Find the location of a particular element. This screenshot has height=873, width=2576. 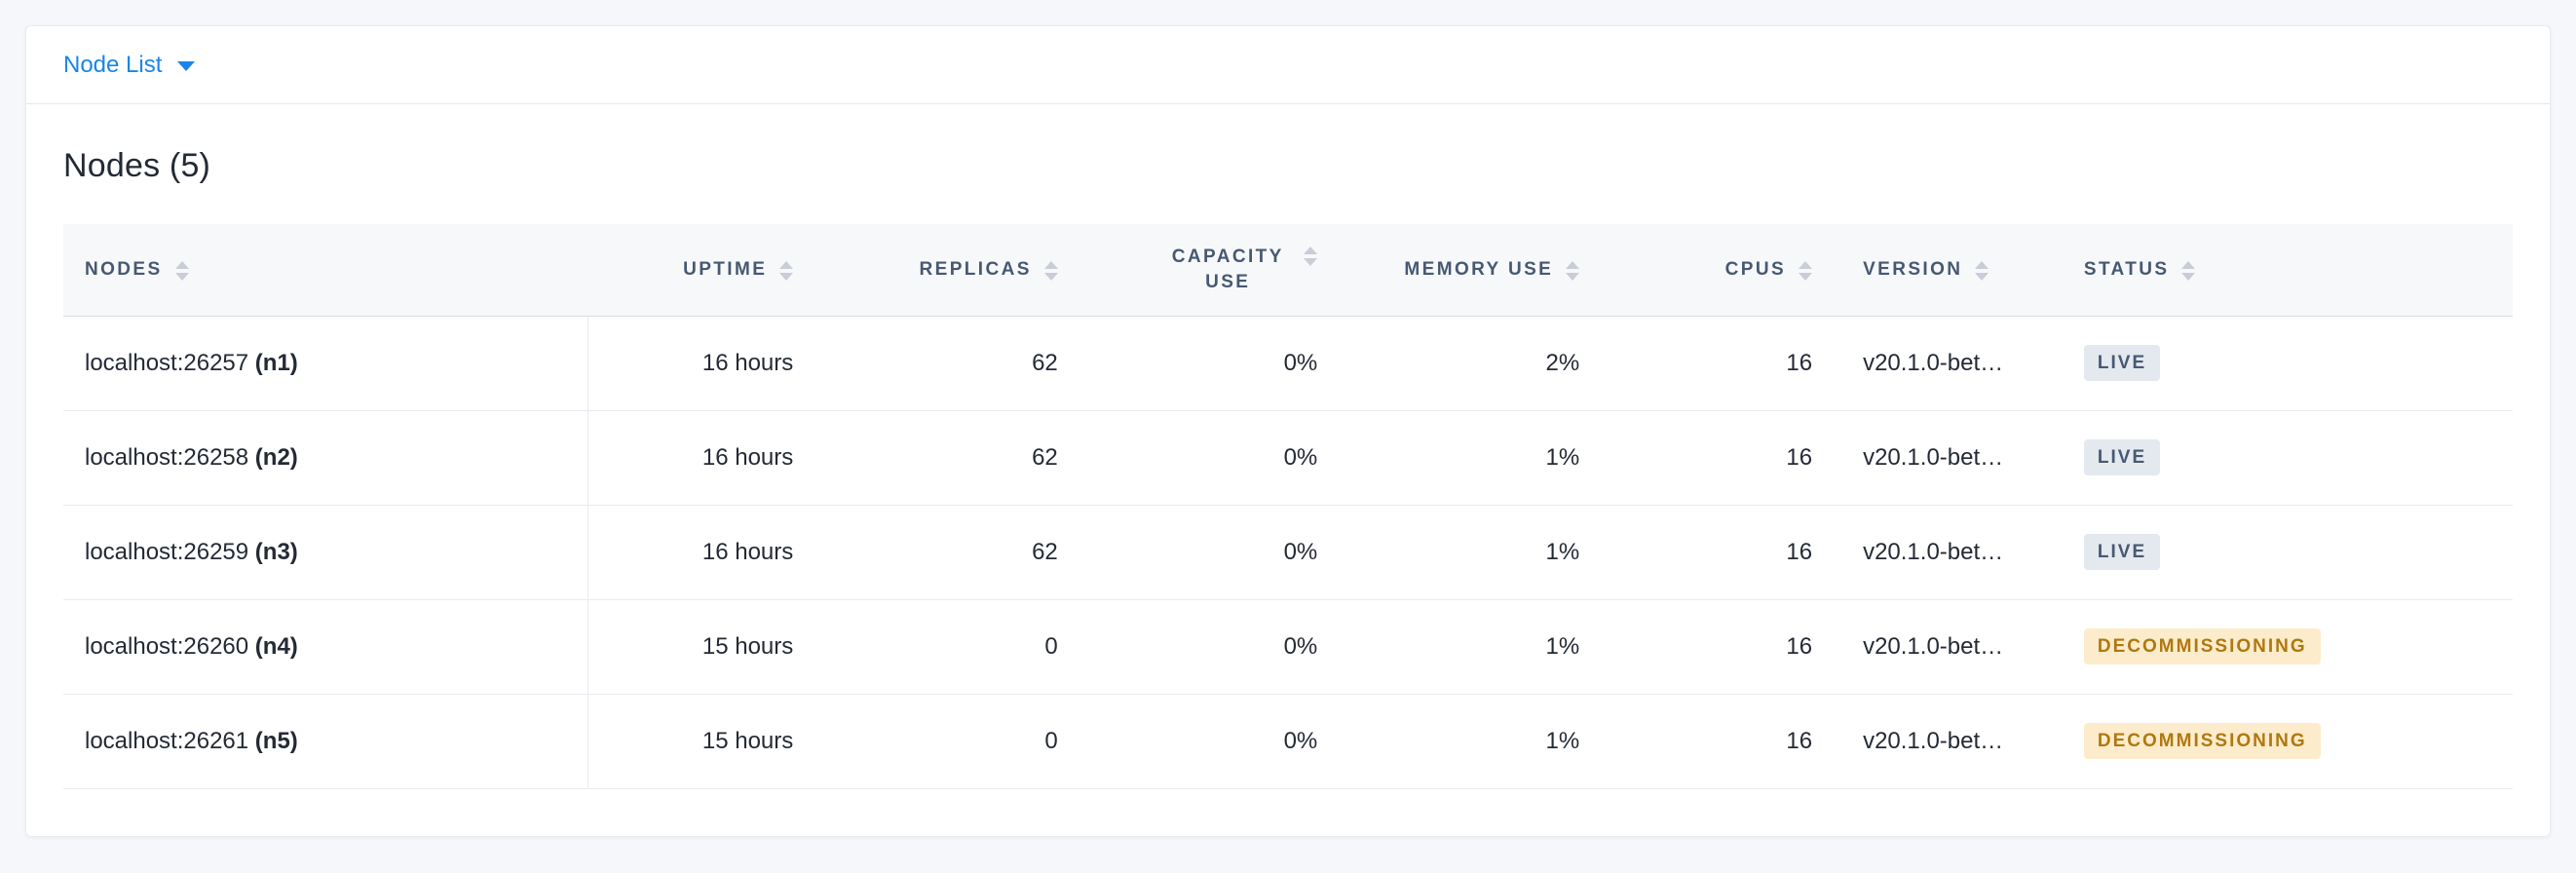

node-address: localhost:26259 is located at coordinates (170, 551).